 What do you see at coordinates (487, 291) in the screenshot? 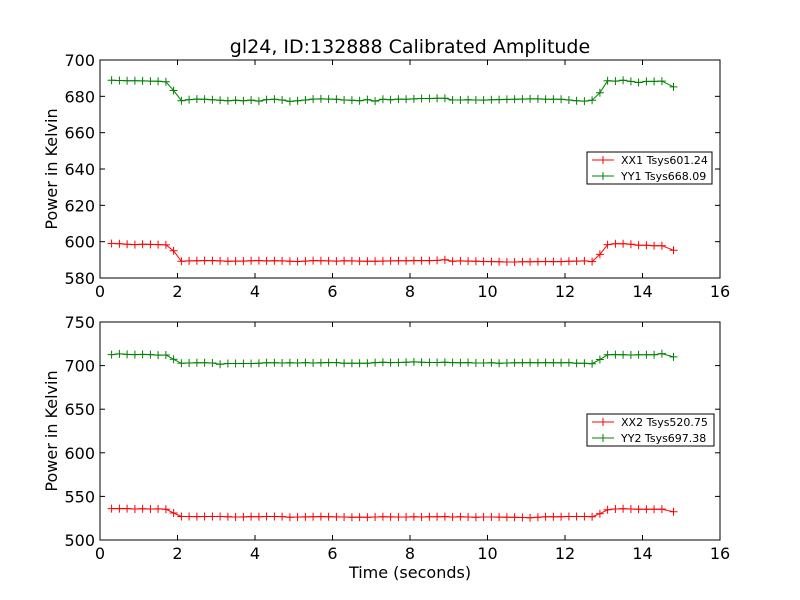
I see `x-tick-label: 10` at bounding box center [487, 291].